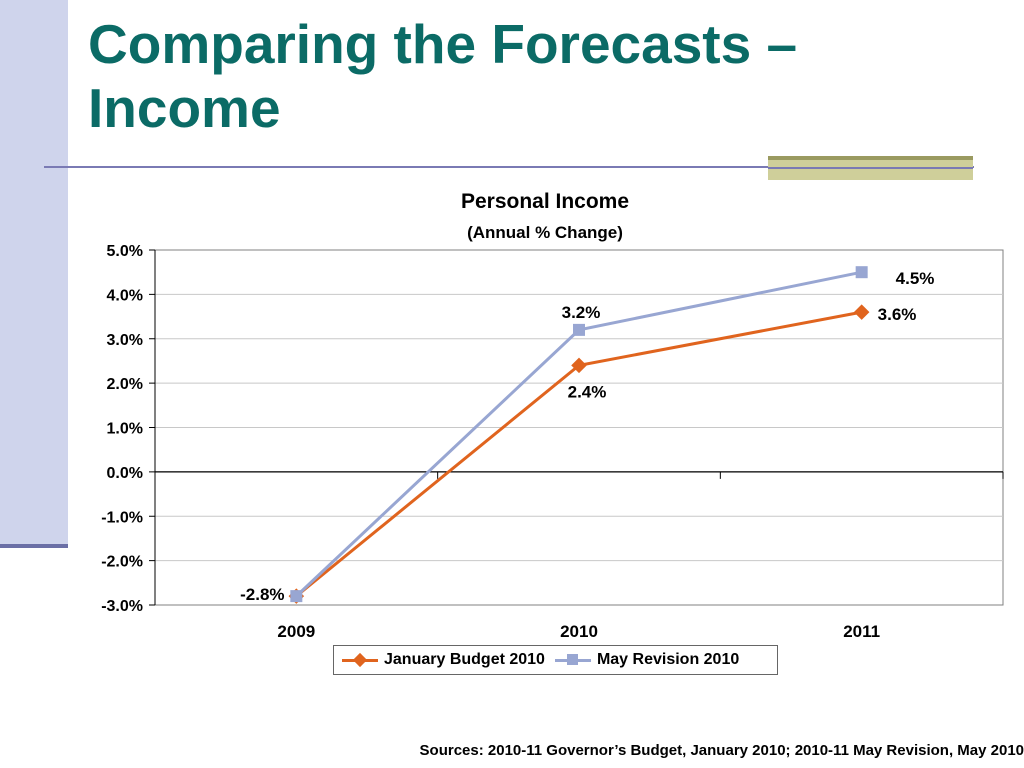  What do you see at coordinates (668, 659) in the screenshot?
I see `legend-label-may: May Revision 2010` at bounding box center [668, 659].